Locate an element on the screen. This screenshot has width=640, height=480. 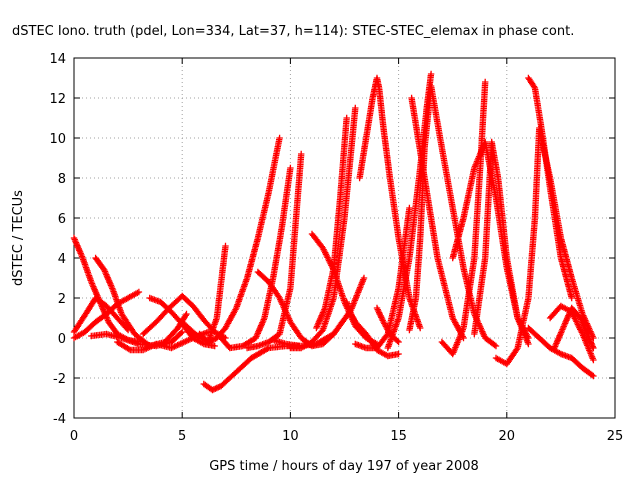
y-tick-label: 4 is located at coordinates (62, 259).